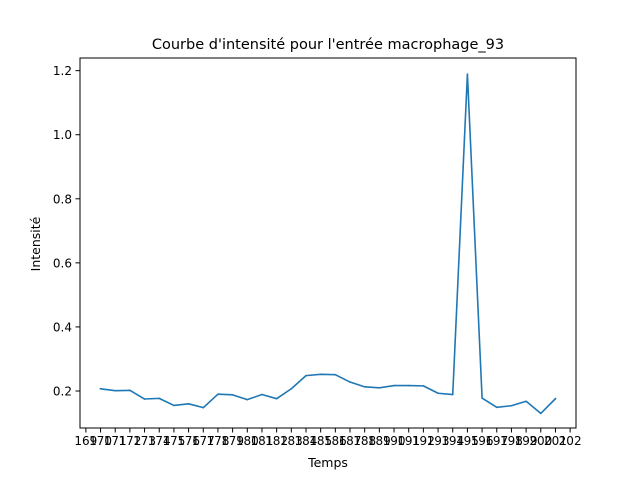  Describe the element at coordinates (394, 441) in the screenshot. I see `x-tick-label: 190` at that location.